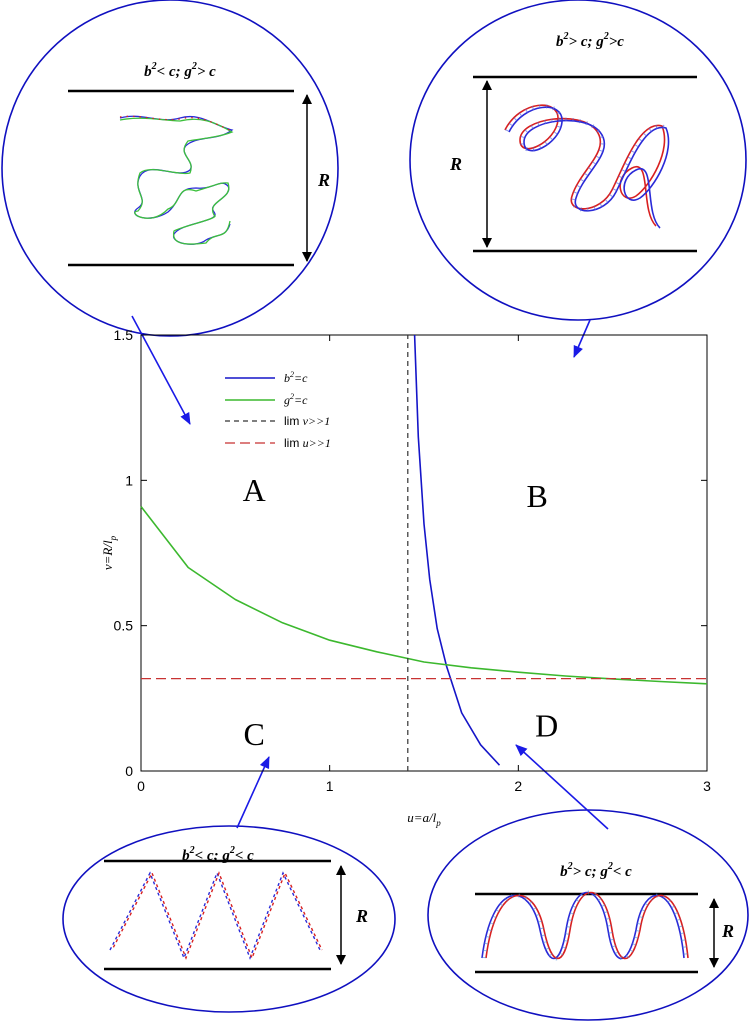 The height and width of the screenshot is (1034, 749). I want to click on inset-d-polymer, so click(585, 925).